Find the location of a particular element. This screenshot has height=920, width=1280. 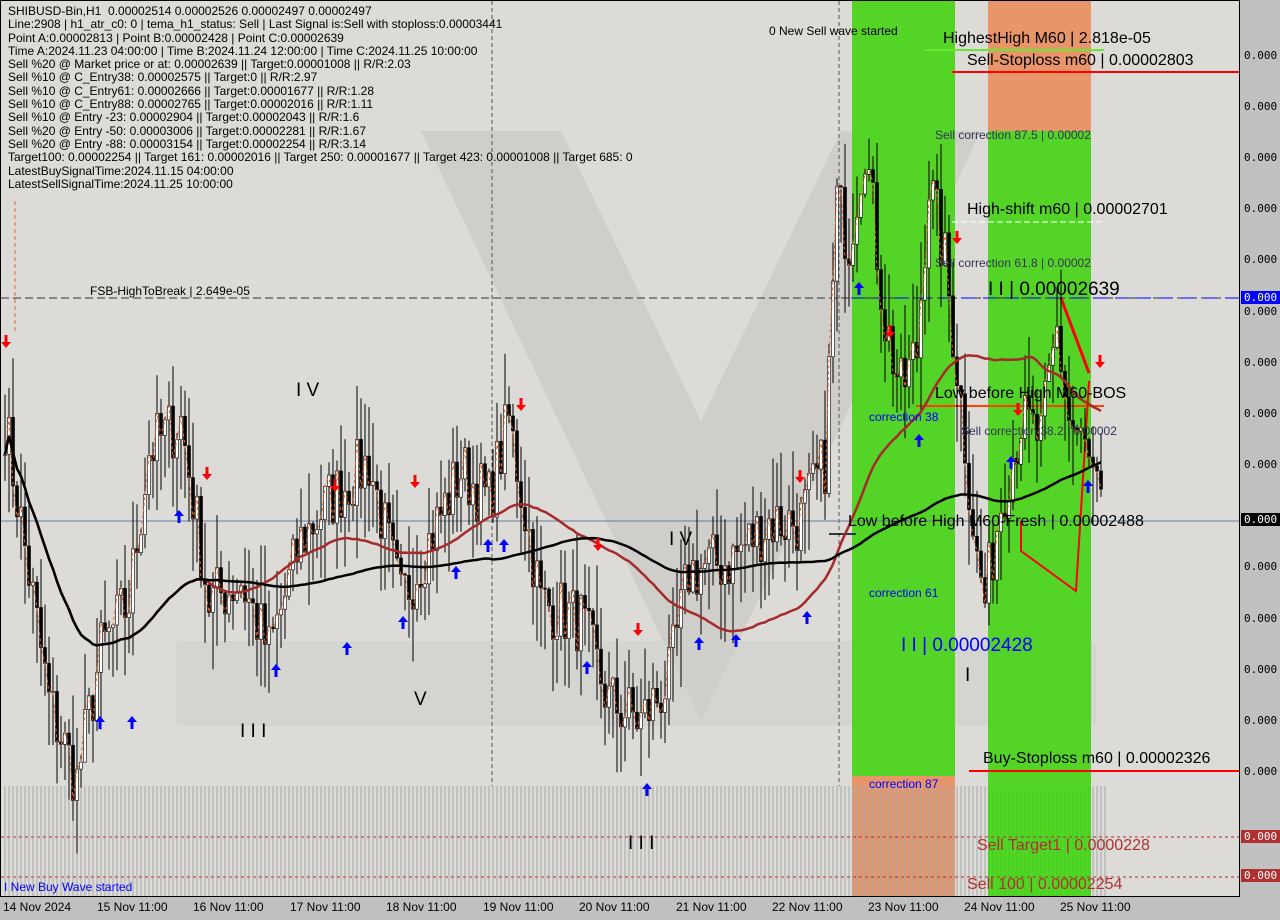

sell100-price-tag: 0.000 is located at coordinates (1260, 875).